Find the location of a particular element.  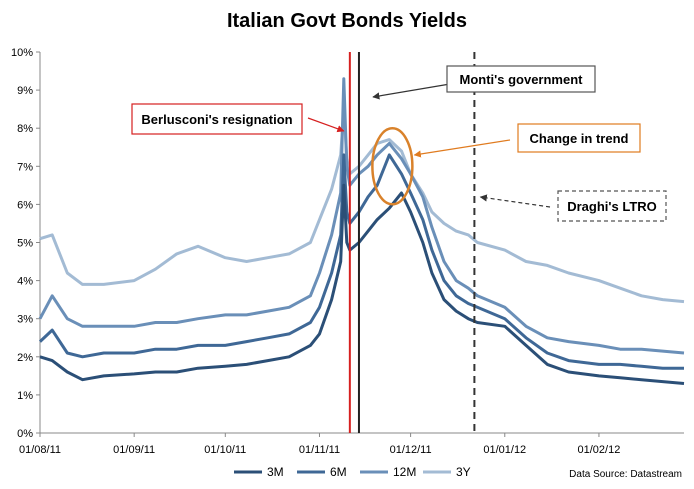

y-tick-label: 6% is located at coordinates (25, 205).